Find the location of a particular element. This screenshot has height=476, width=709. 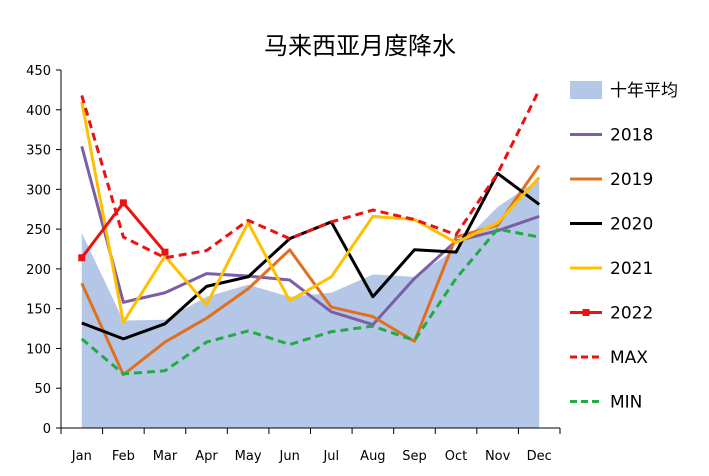

x-tick-label: May is located at coordinates (248, 456).